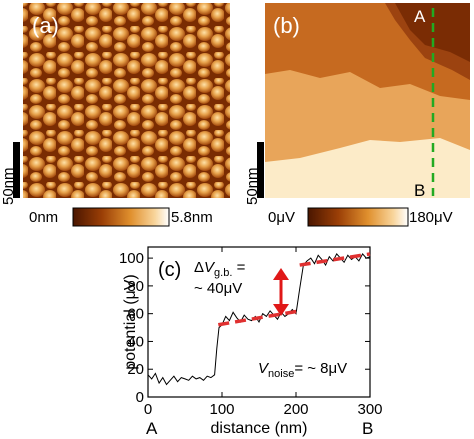  What do you see at coordinates (223, 273) in the screenshot?
I see `dv-subscript: g.b.` at bounding box center [223, 273].